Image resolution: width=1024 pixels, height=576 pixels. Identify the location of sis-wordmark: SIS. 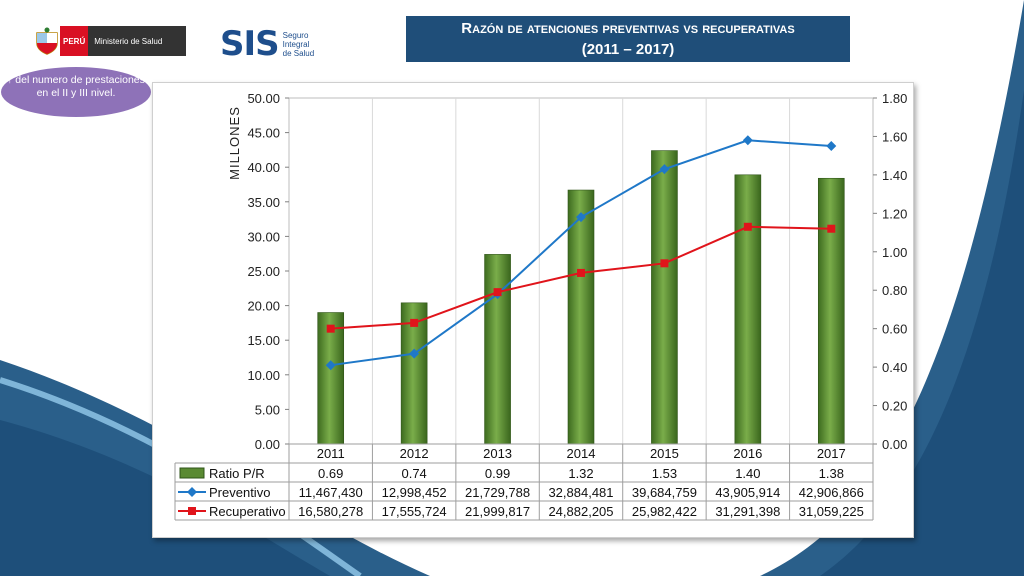
(250, 44).